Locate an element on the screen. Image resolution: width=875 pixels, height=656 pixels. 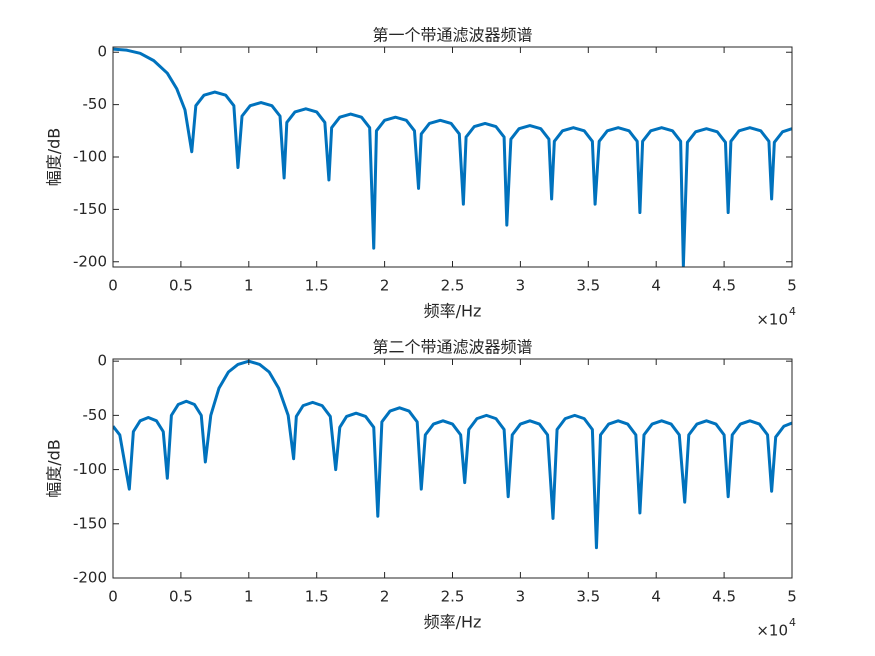
chart-title: 第一个带通滤波器频谱 is located at coordinates (452, 35).